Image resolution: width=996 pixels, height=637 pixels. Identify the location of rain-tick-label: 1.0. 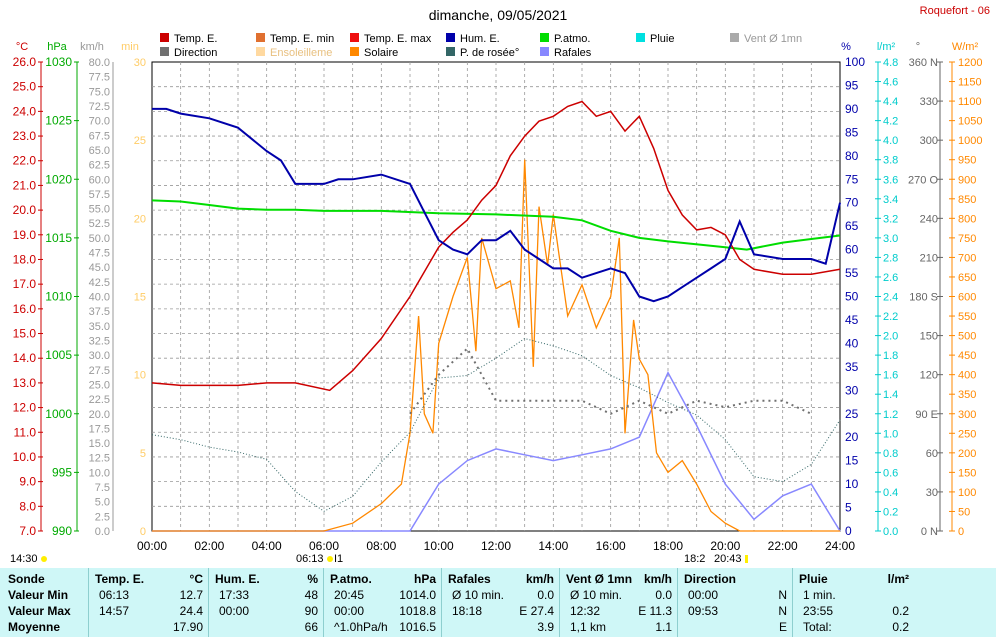
(890, 434).